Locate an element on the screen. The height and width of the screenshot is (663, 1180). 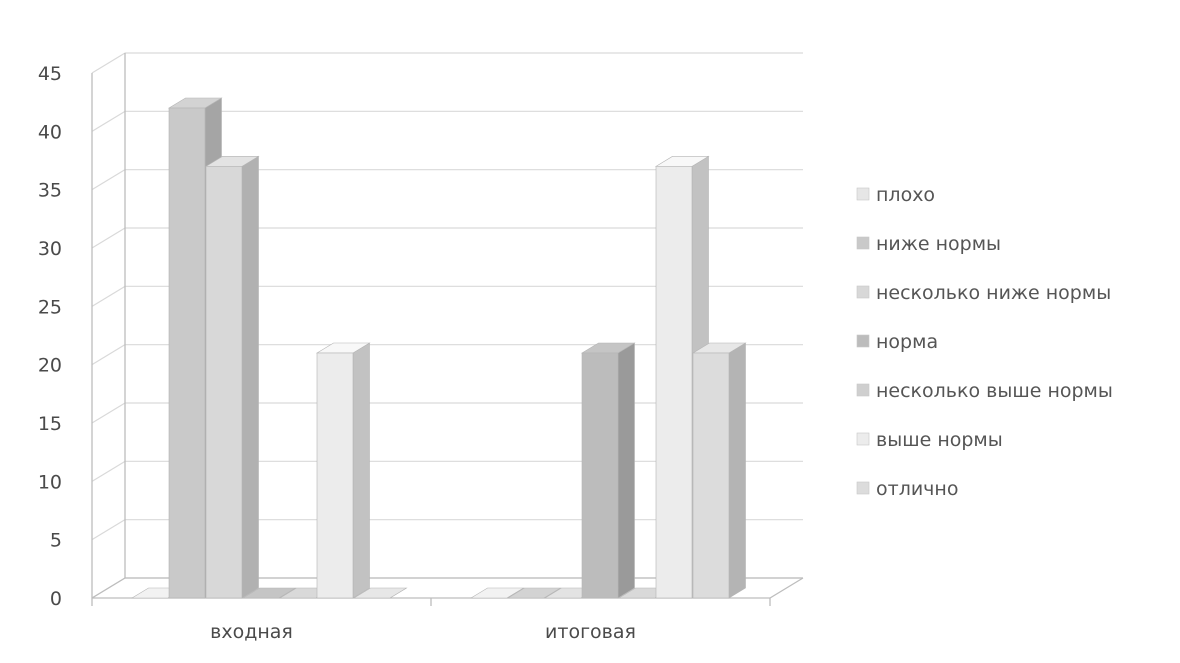
y-tick-label-5: 25 is located at coordinates (50, 307).